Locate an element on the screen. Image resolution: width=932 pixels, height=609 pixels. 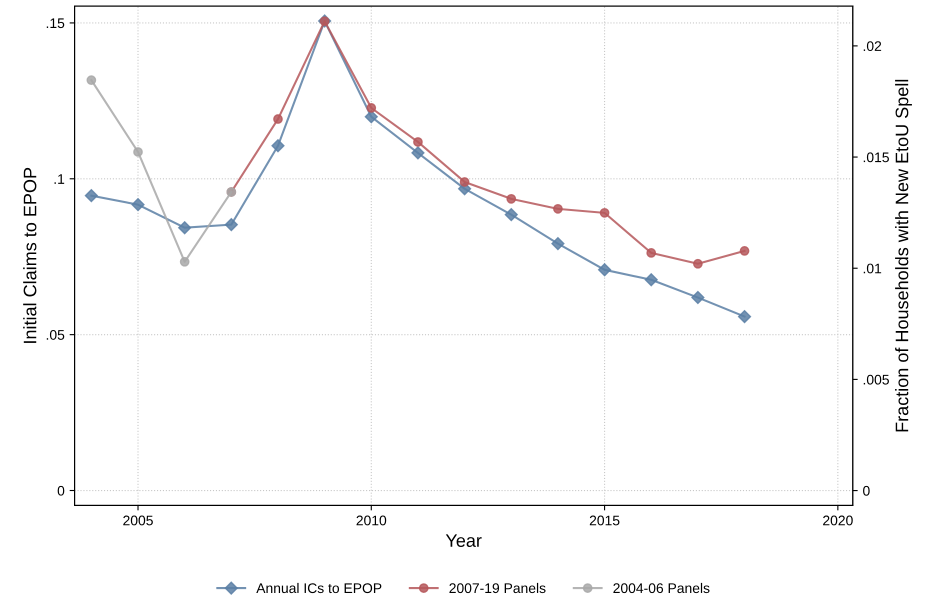
y2-tick-label: 0 is located at coordinates (866, 491).